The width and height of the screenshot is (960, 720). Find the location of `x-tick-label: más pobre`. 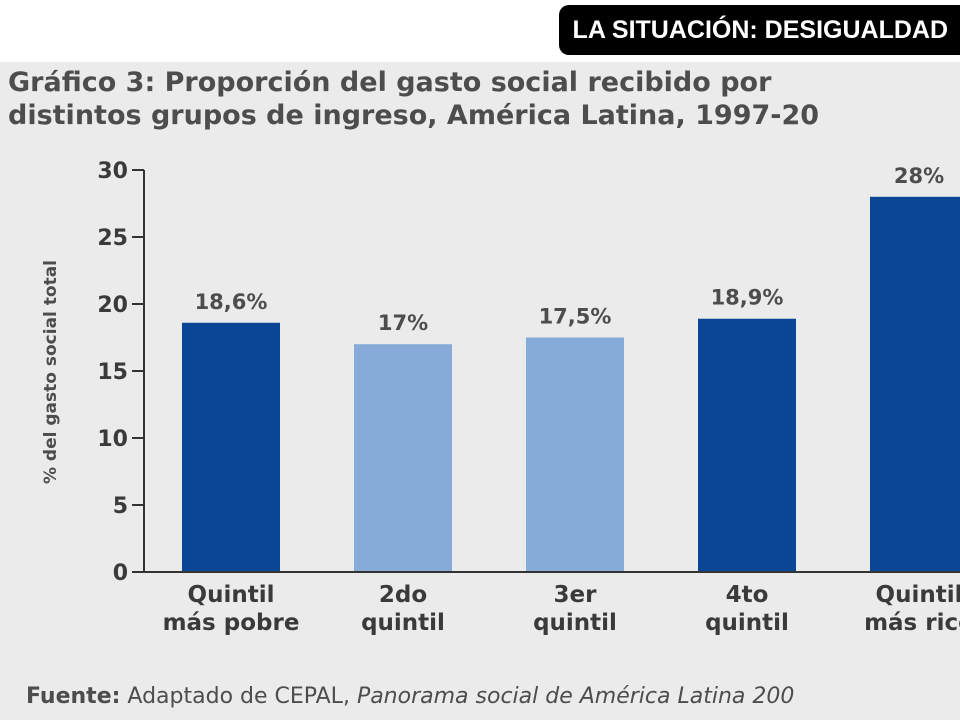

x-tick-label: más pobre is located at coordinates (231, 623).